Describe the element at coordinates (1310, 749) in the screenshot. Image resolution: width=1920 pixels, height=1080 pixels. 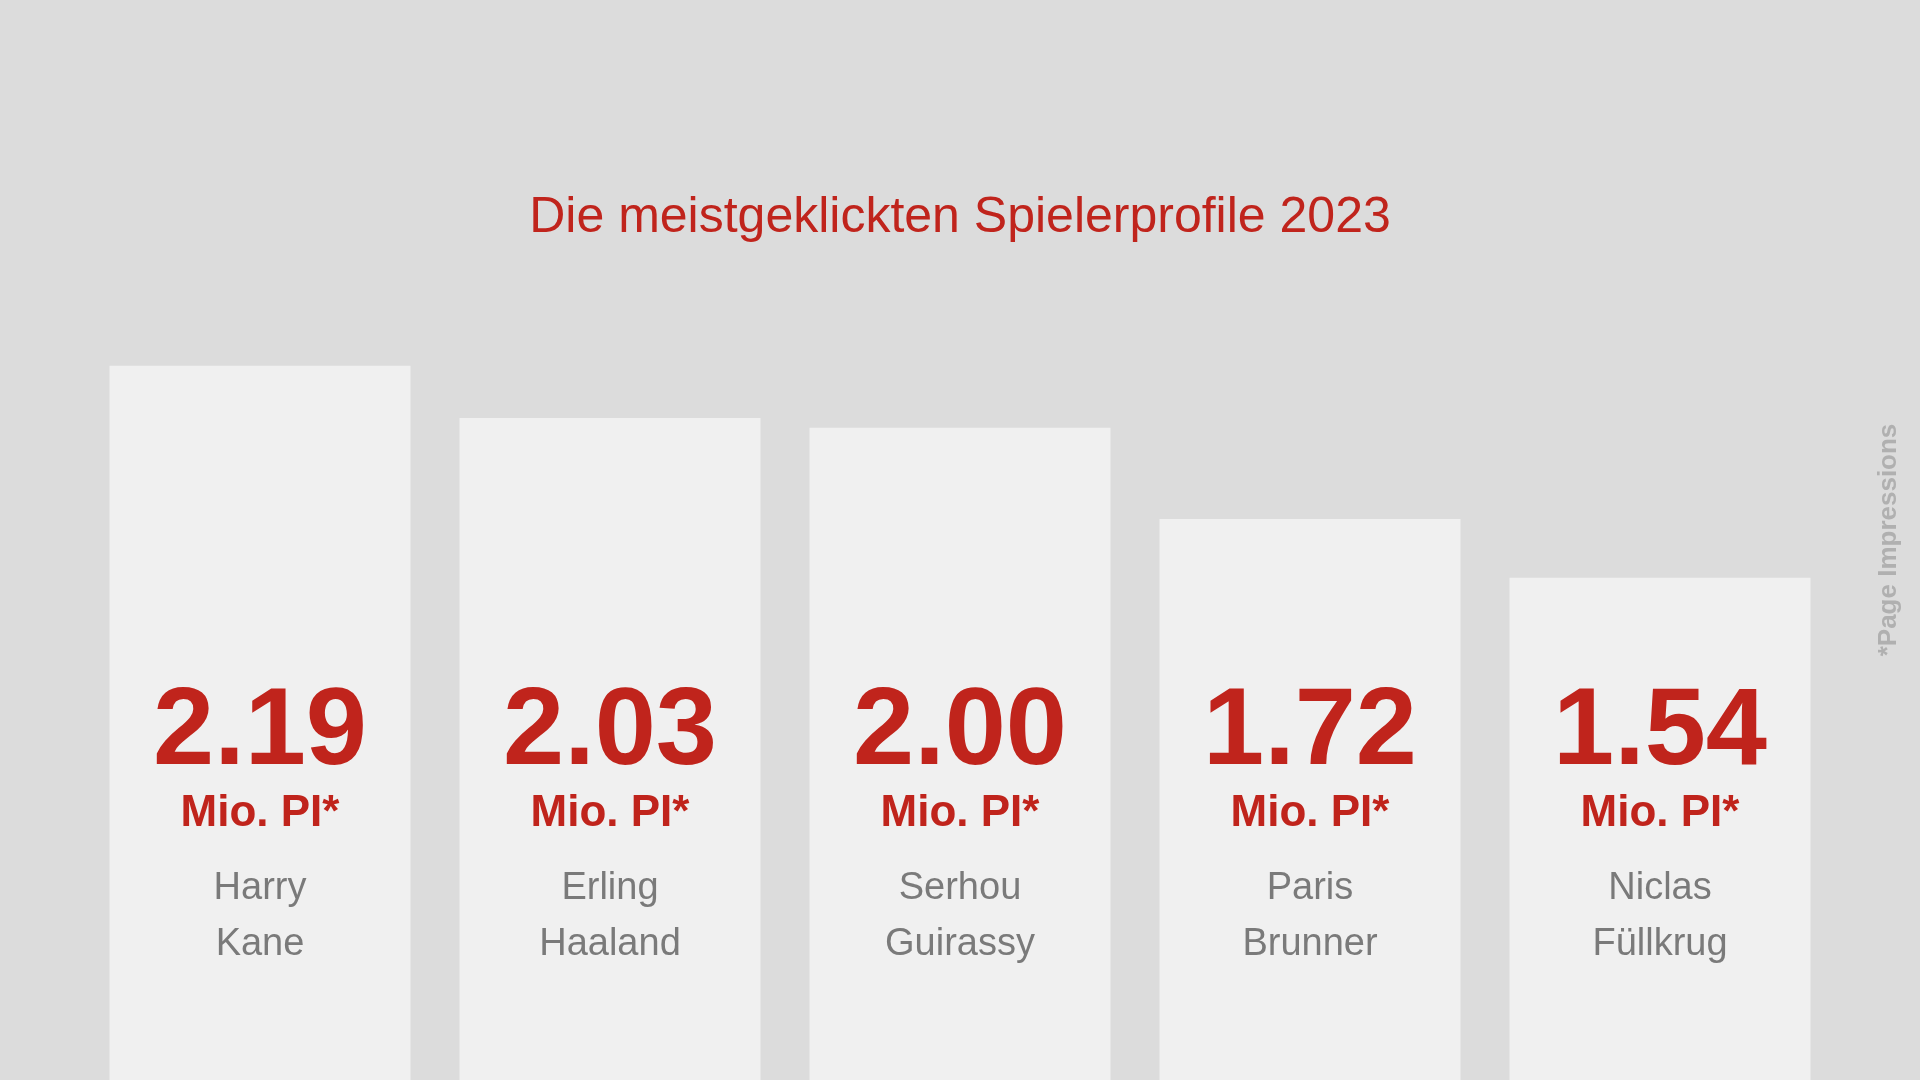
I see `data-label: 1.72 Mio. PI*` at that location.